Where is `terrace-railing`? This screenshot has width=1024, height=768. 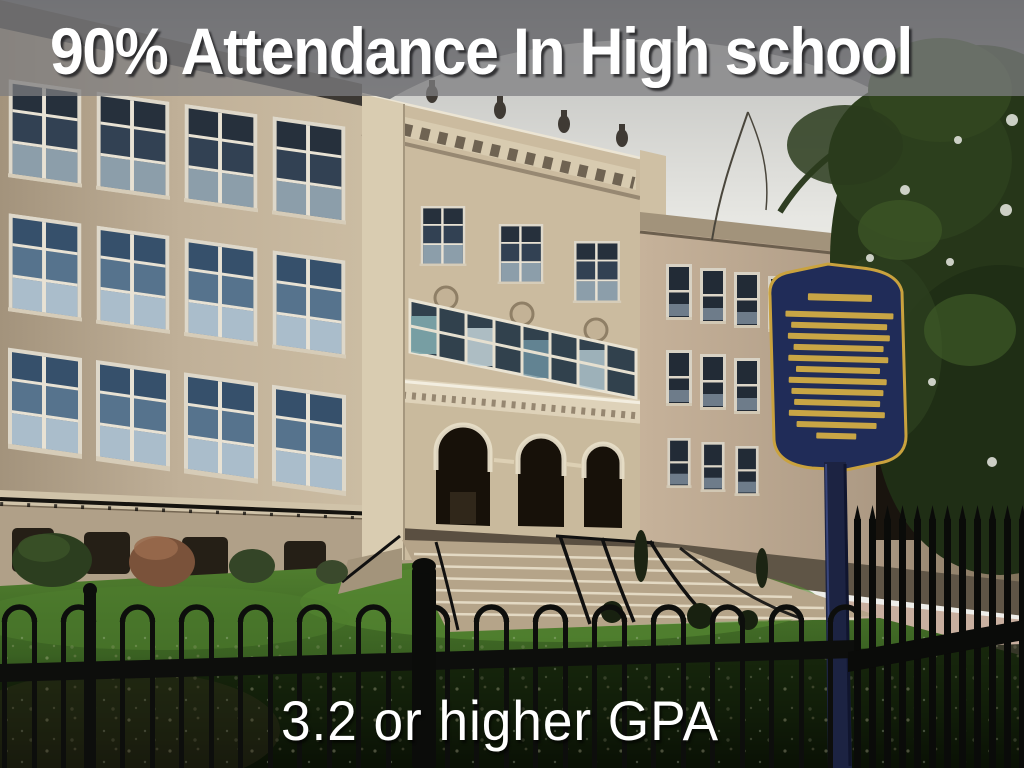
terrace-railing is located at coordinates (189, 506).